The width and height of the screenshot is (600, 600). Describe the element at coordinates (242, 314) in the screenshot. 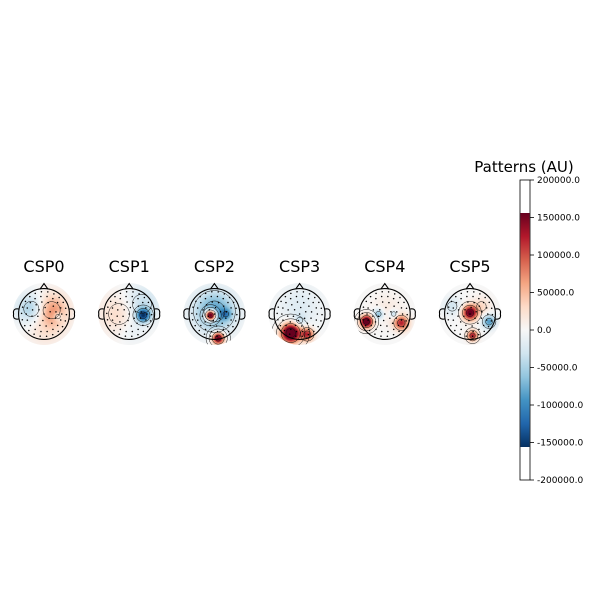

I see `right-ear-icon` at that location.